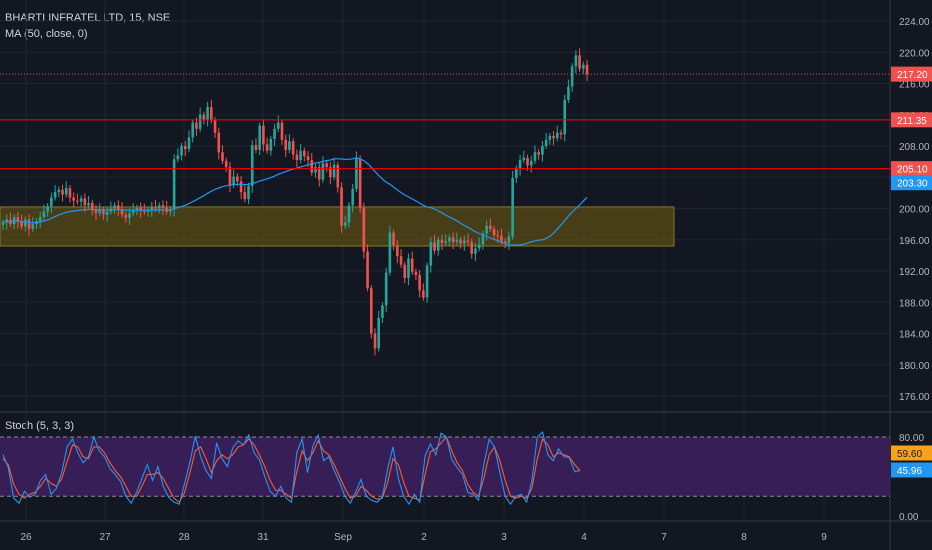 This screenshot has width=932, height=550. What do you see at coordinates (914, 303) in the screenshot?
I see `price-tick-label: 188.00` at bounding box center [914, 303].